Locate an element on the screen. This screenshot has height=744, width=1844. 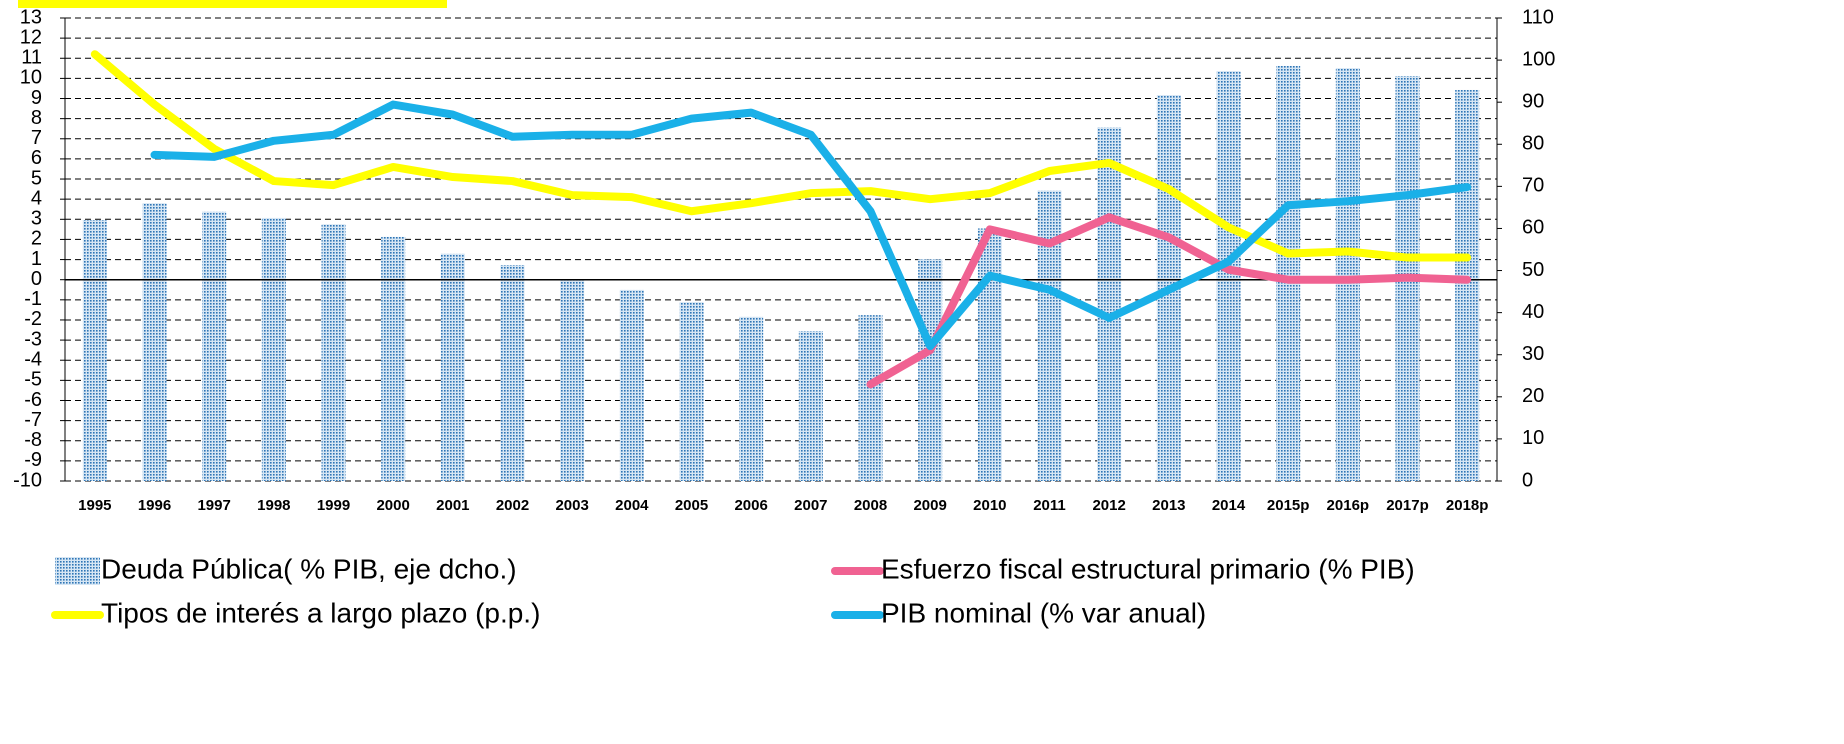
y-tick-label: 5 is located at coordinates (36, 178).